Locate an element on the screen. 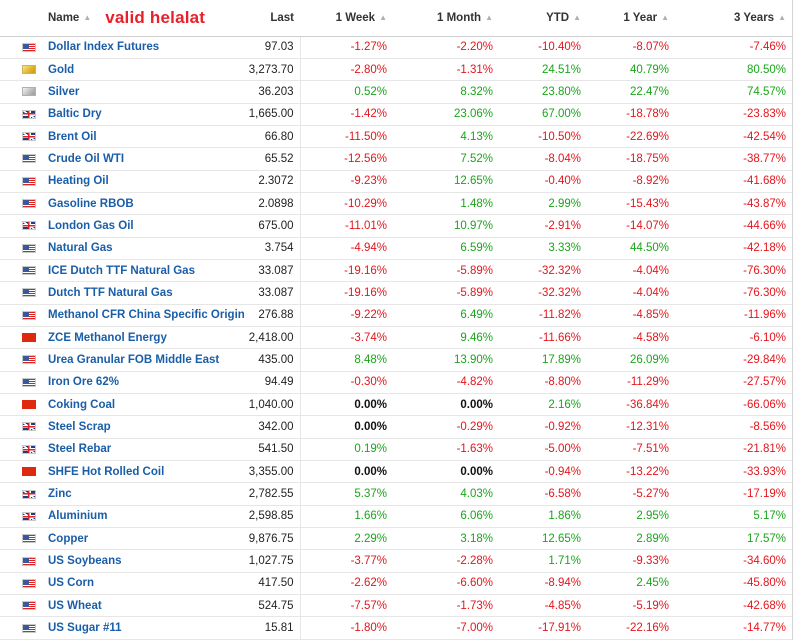  name-column-header: Name ▲︎ valid helalat is located at coordinates (145, 18).